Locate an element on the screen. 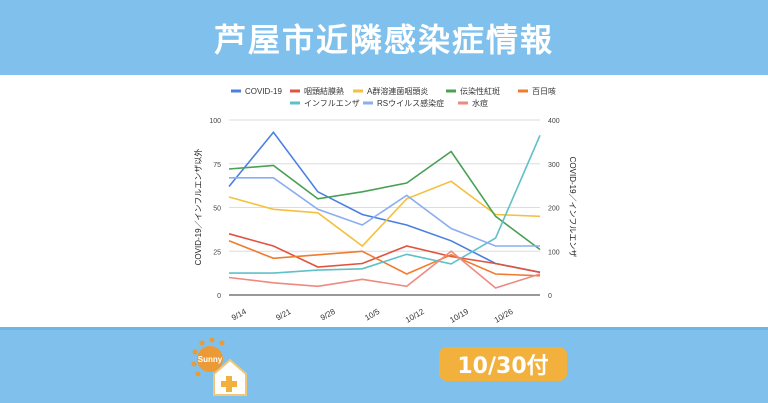  y-tick-right: 100 is located at coordinates (554, 252).